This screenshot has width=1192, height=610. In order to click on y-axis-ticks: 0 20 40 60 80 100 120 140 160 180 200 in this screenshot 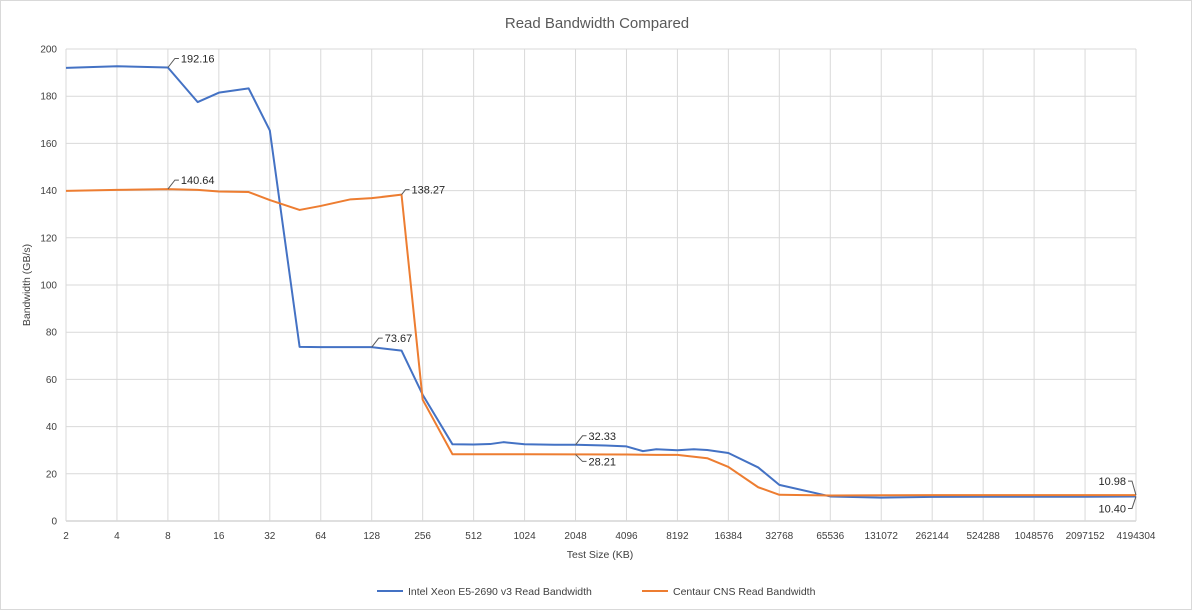, I will do `click(48, 286)`.